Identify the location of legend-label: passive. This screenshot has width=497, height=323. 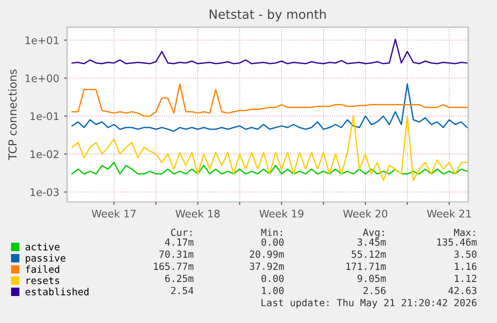
(46, 259).